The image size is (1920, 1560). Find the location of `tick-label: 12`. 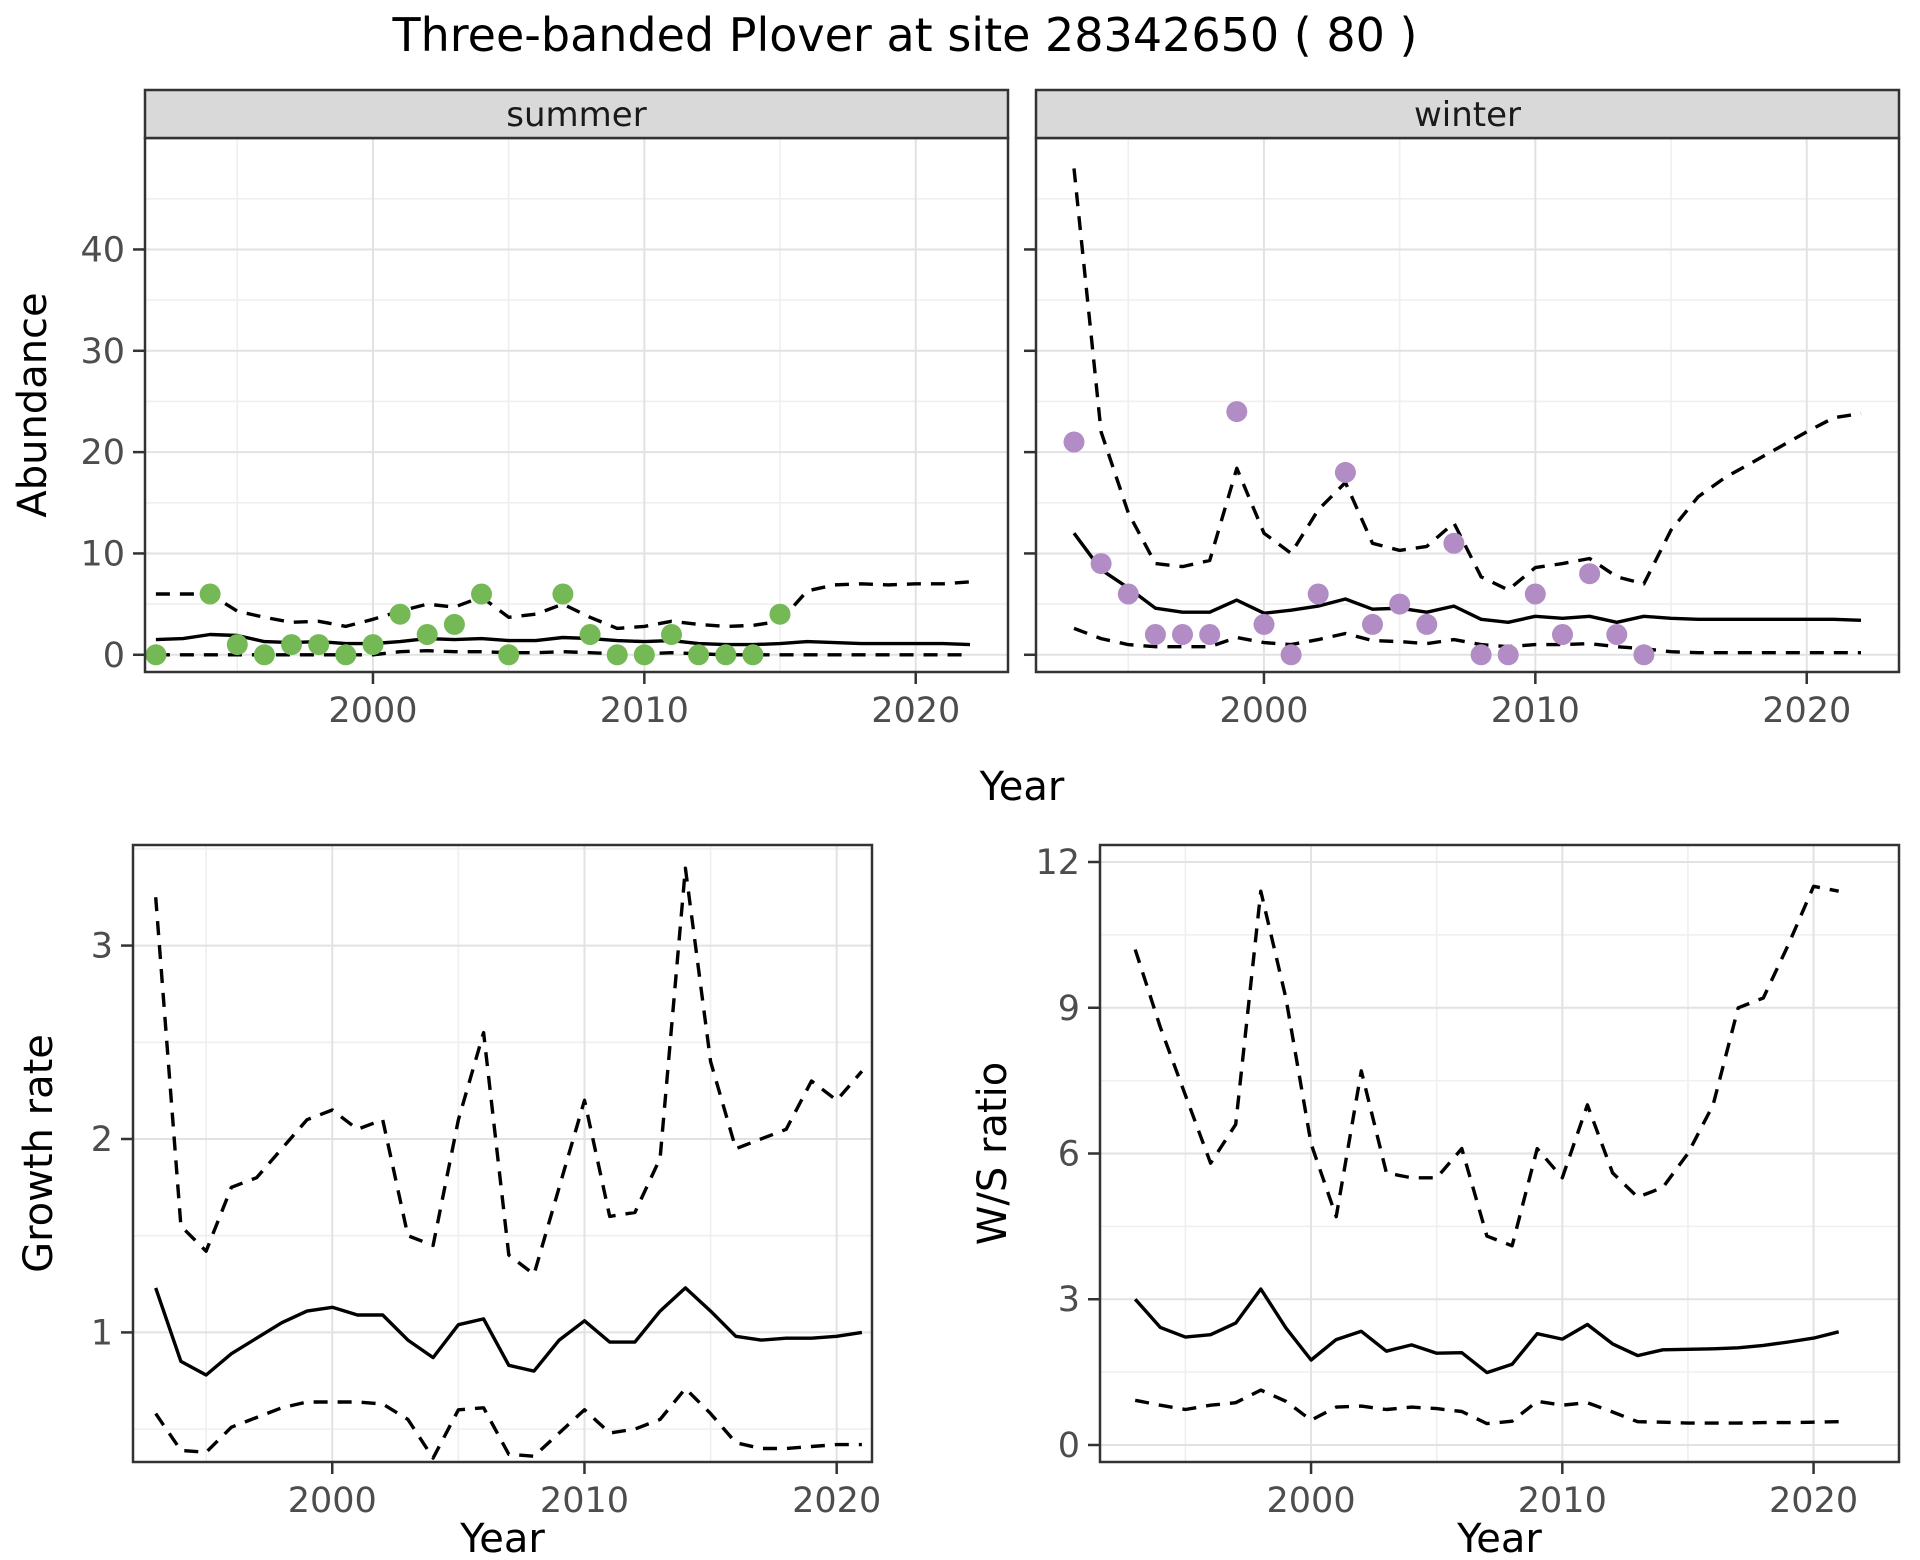

tick-label: 12 is located at coordinates (1057, 863).